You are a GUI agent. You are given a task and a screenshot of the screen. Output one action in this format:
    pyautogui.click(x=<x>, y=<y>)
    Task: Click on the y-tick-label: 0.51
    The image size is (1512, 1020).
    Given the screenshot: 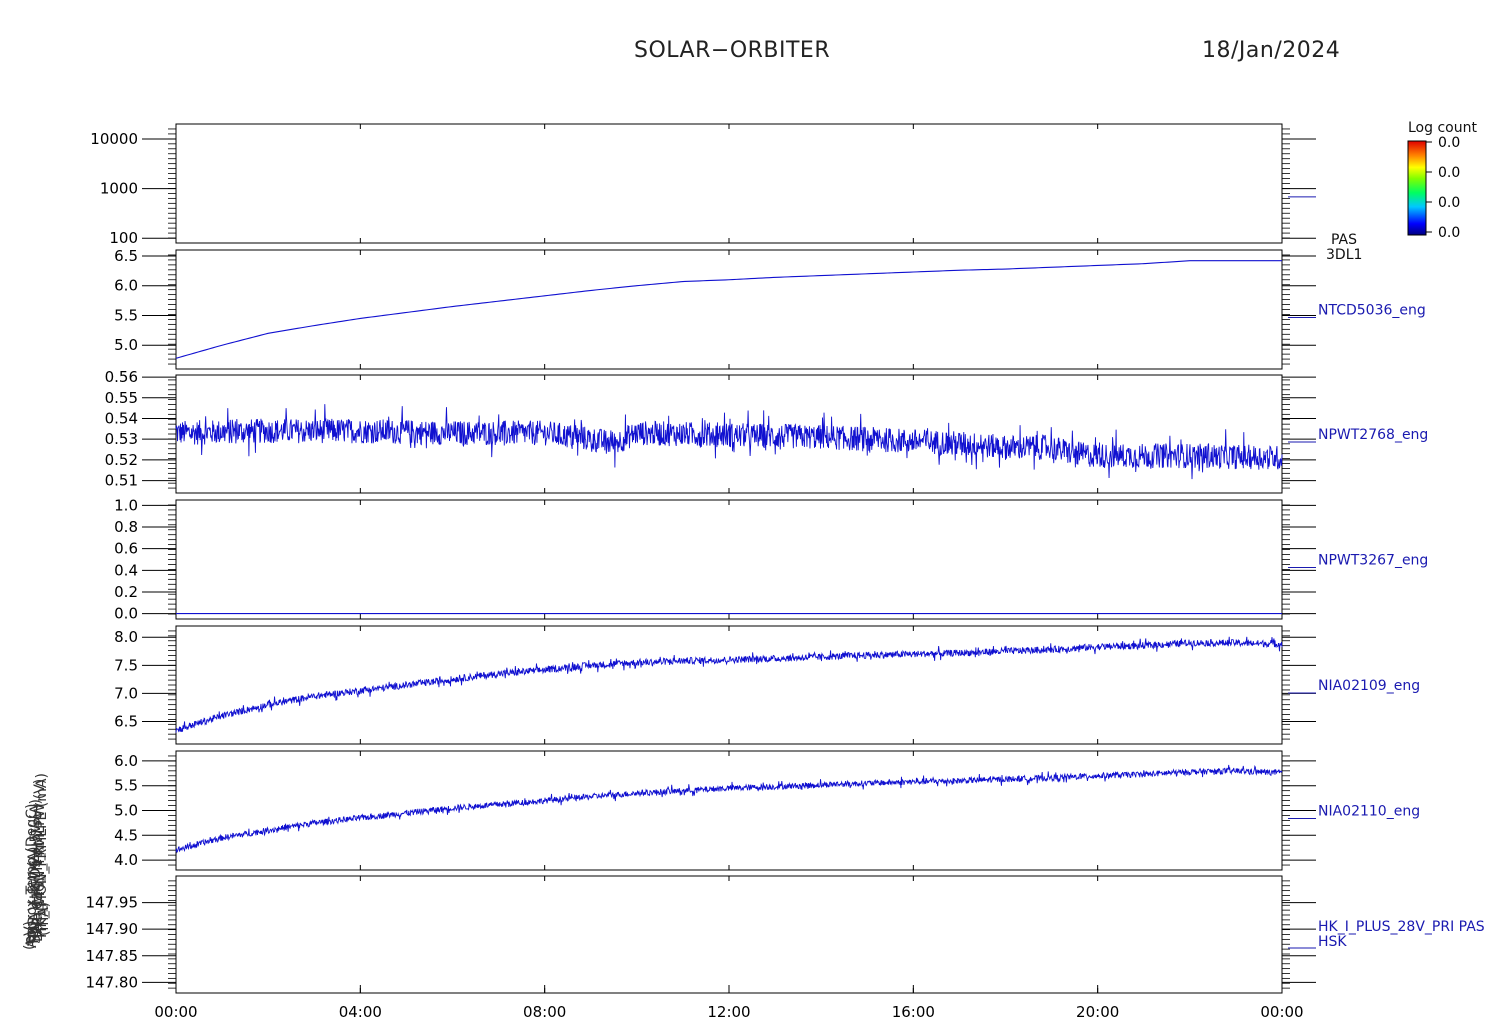 What is the action you would take?
    pyautogui.click(x=121, y=481)
    